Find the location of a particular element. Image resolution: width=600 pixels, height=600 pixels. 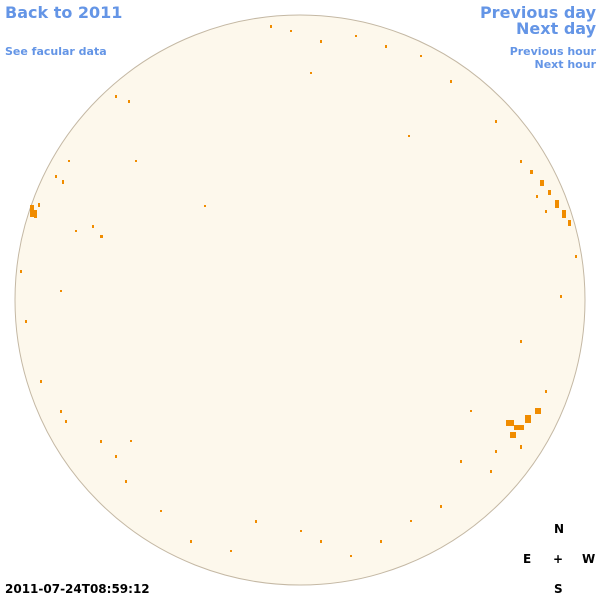

compass-west: W is located at coordinates (589, 559).